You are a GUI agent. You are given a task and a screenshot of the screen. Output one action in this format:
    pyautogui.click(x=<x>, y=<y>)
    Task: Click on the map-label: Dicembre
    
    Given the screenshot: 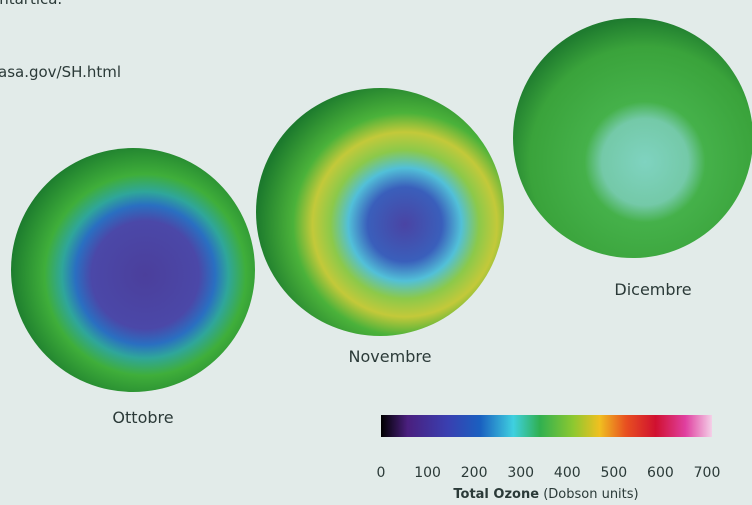 What is the action you would take?
    pyautogui.click(x=652, y=289)
    